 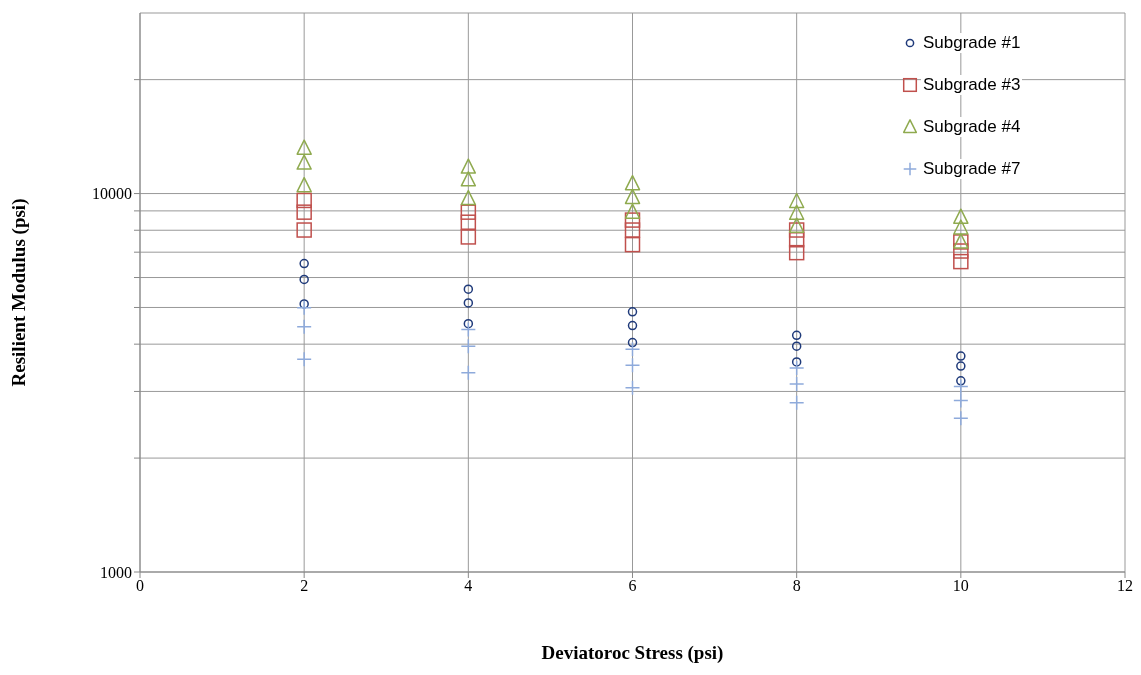 What do you see at coordinates (972, 43) in the screenshot?
I see `legend-label: Subgrade #1` at bounding box center [972, 43].